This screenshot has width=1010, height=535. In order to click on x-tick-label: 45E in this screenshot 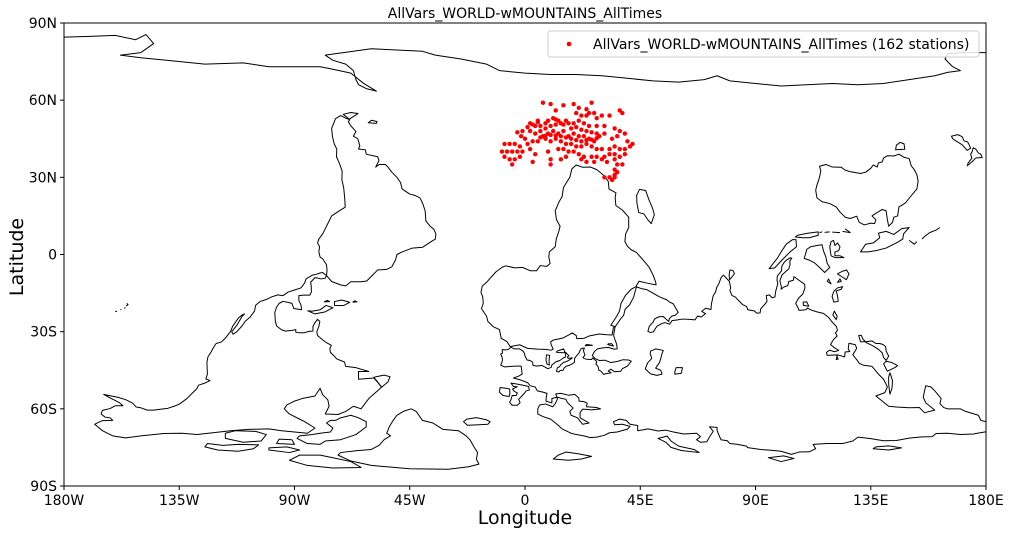, I will do `click(640, 501)`.